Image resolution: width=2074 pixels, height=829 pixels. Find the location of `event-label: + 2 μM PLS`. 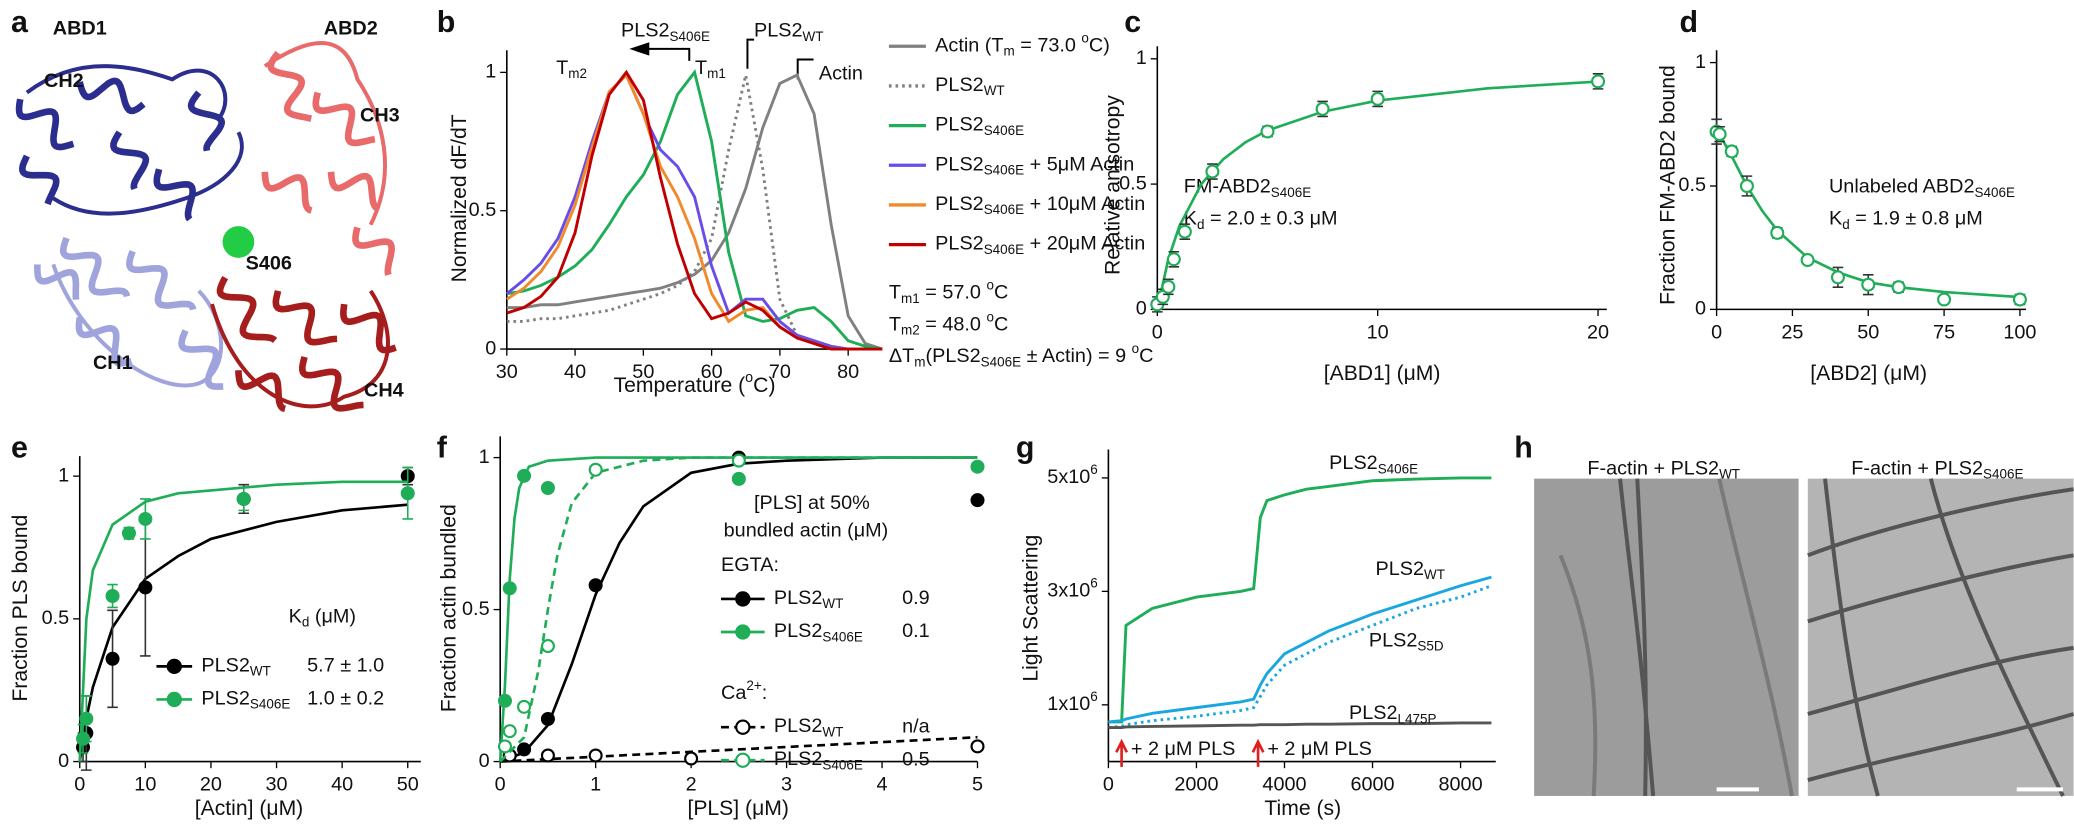

event-label: + 2 μM PLS is located at coordinates (1319, 749).